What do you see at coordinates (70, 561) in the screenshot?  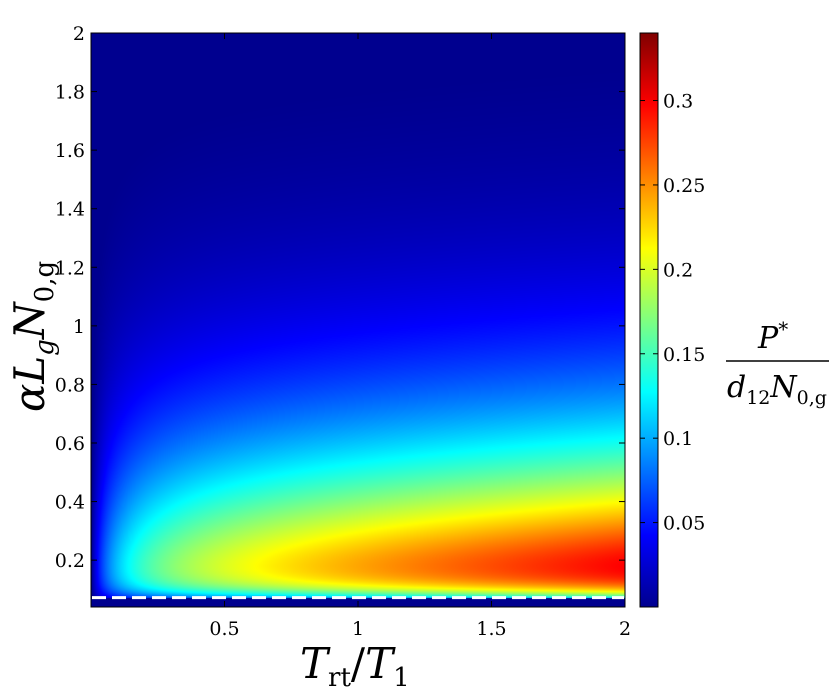 I see `y-tick-label: 0.2` at bounding box center [70, 561].